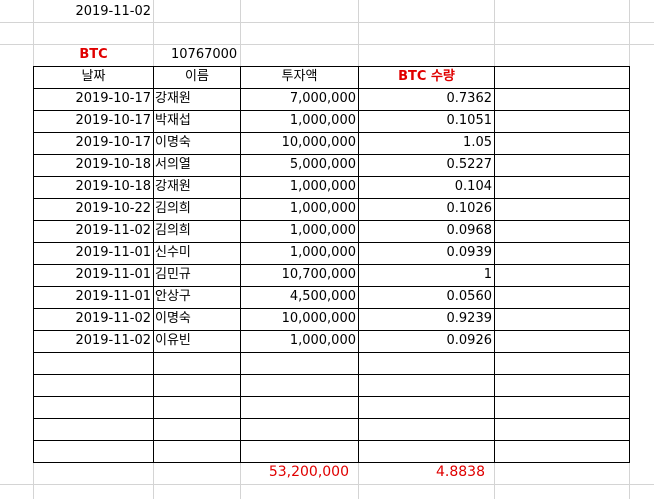  Describe the element at coordinates (426, 76) in the screenshot. I see `header-btc-qty: BTC 수량` at that location.